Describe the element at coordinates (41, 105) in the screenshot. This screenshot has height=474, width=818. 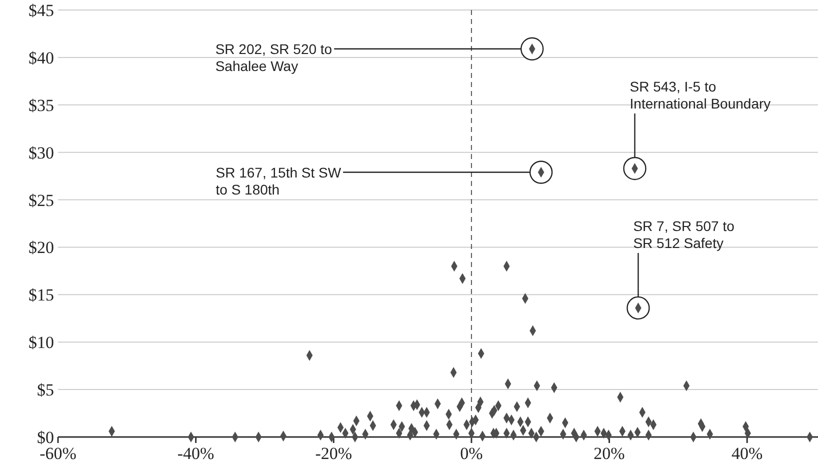
I see `y-tick-label: $35` at that location.